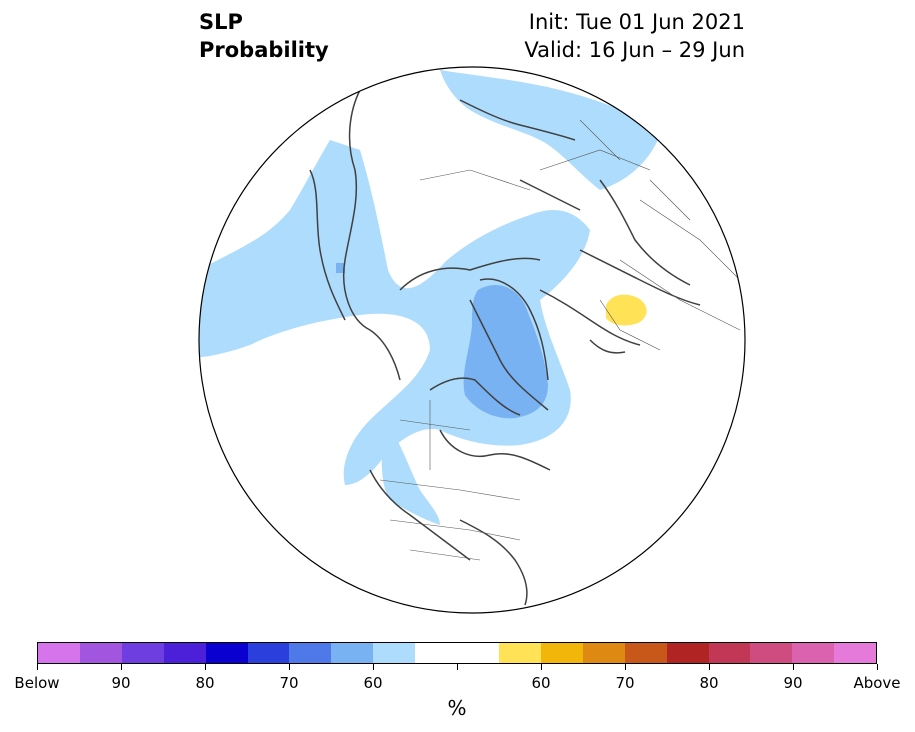 The image size is (915, 732). I want to click on below-normal-region-light-north, so click(550, 130).